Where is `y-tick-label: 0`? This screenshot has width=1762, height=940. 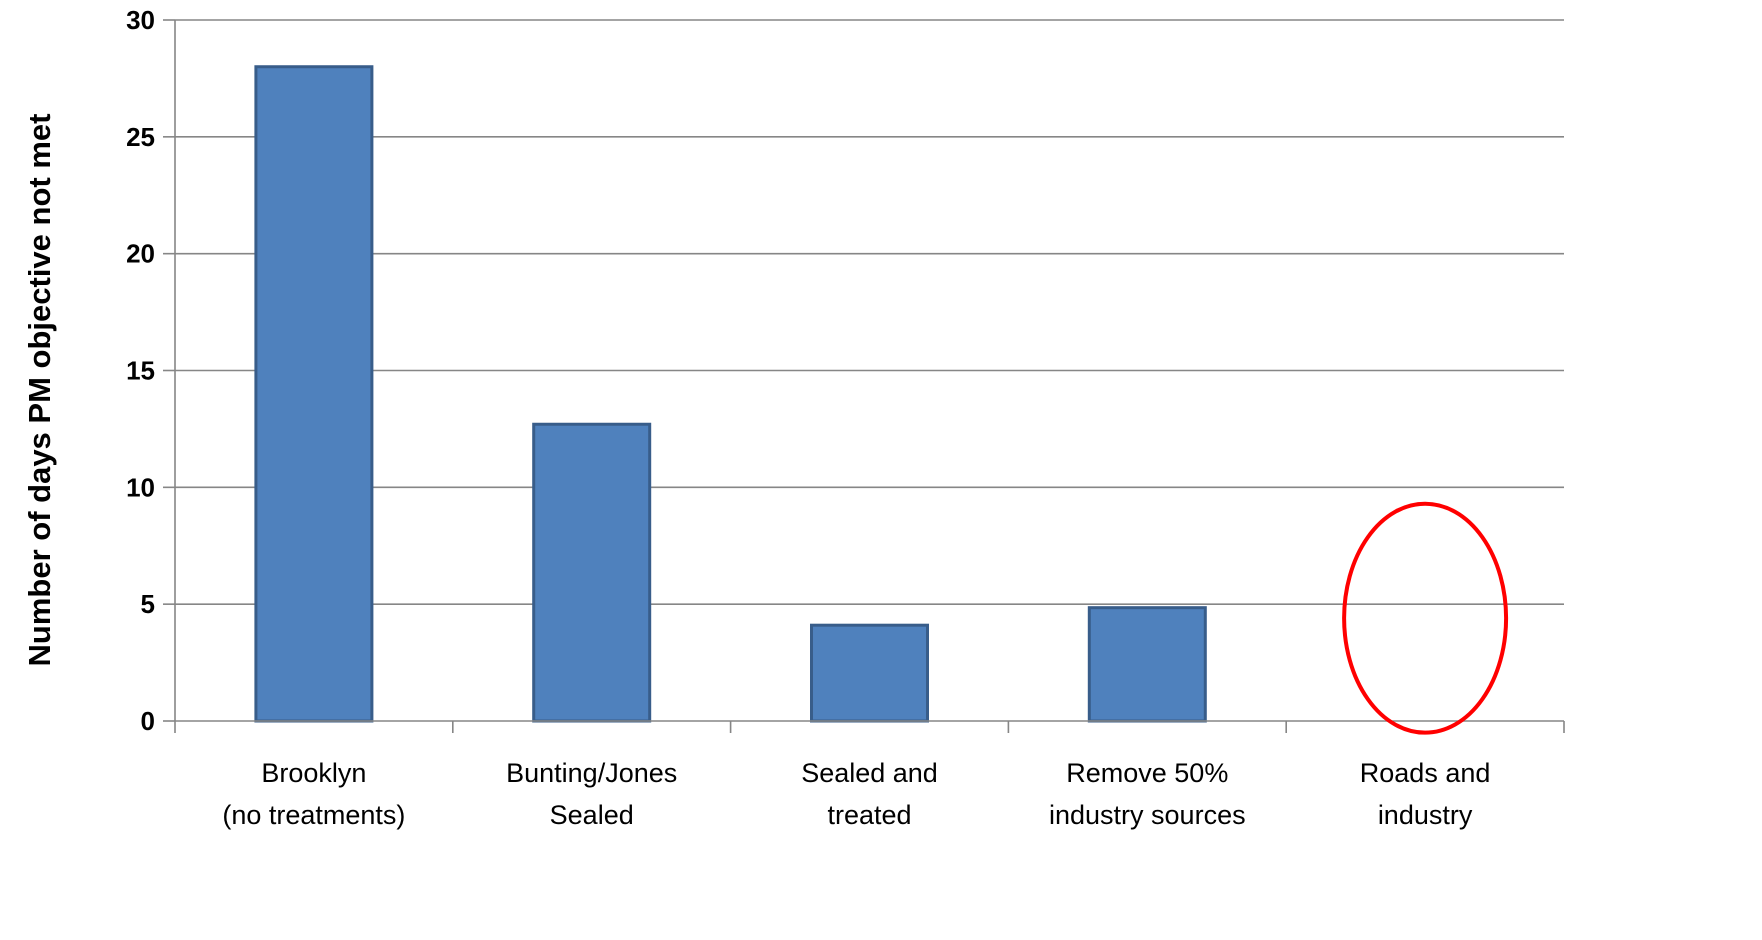 y-tick-label: 0 is located at coordinates (148, 721).